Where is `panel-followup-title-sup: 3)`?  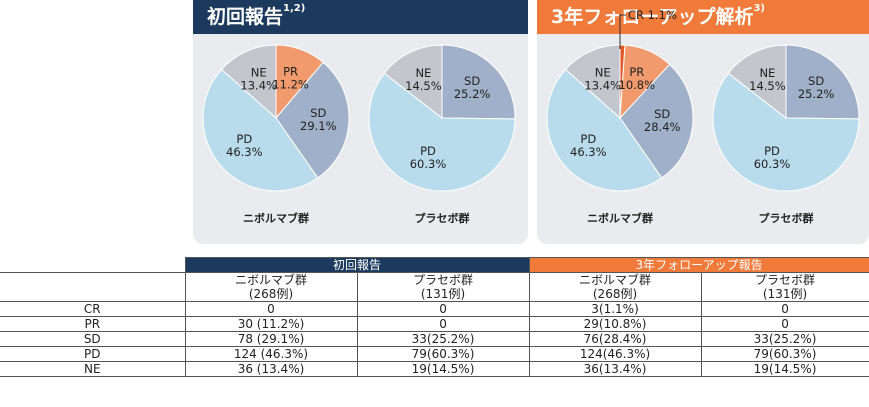
panel-followup-title-sup: 3) is located at coordinates (759, 8).